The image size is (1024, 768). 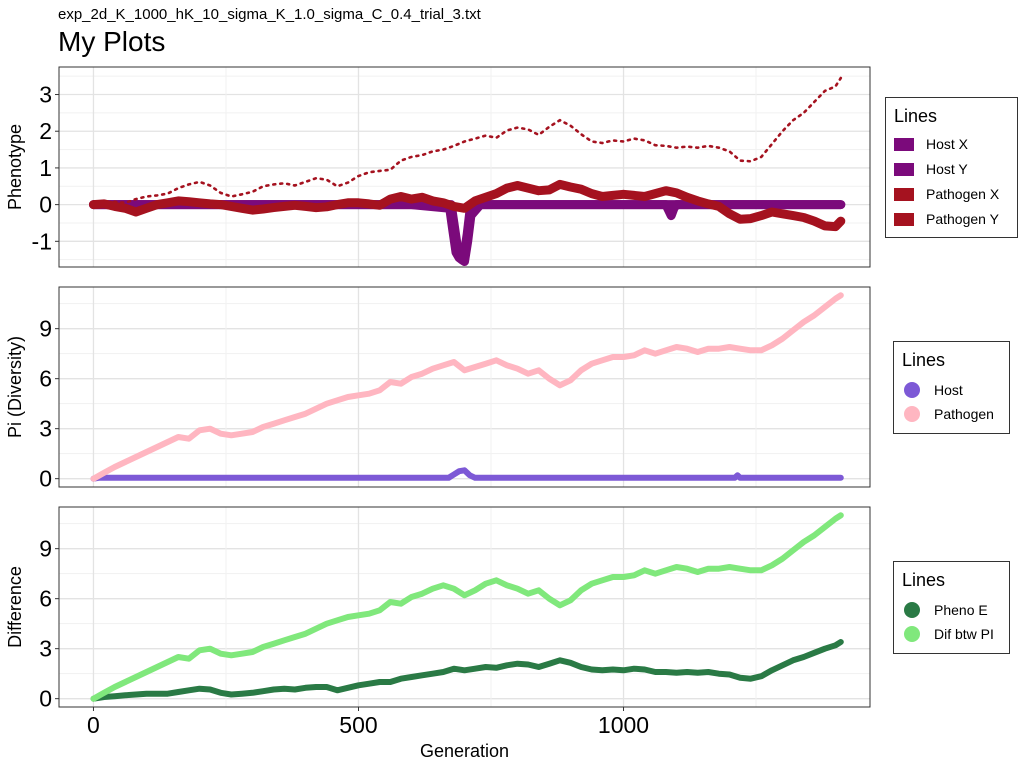 I want to click on y-tick-label: 2, so click(x=45, y=131).